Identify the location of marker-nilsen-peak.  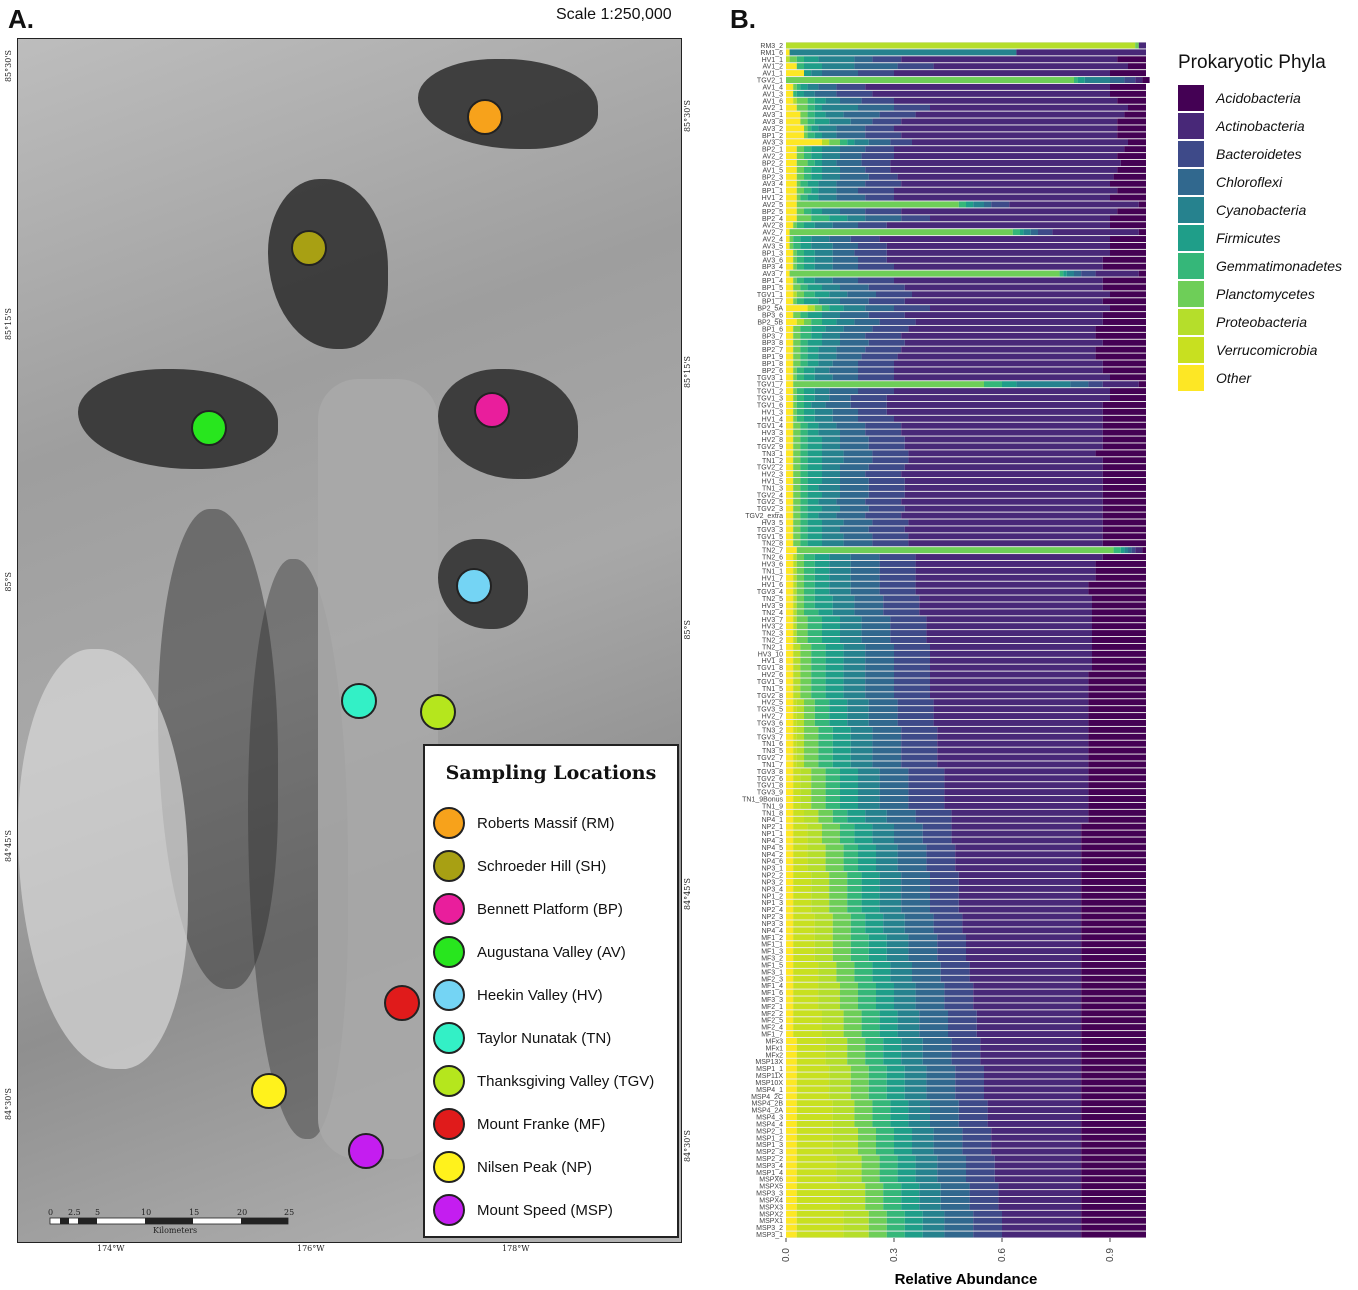
(269, 1091).